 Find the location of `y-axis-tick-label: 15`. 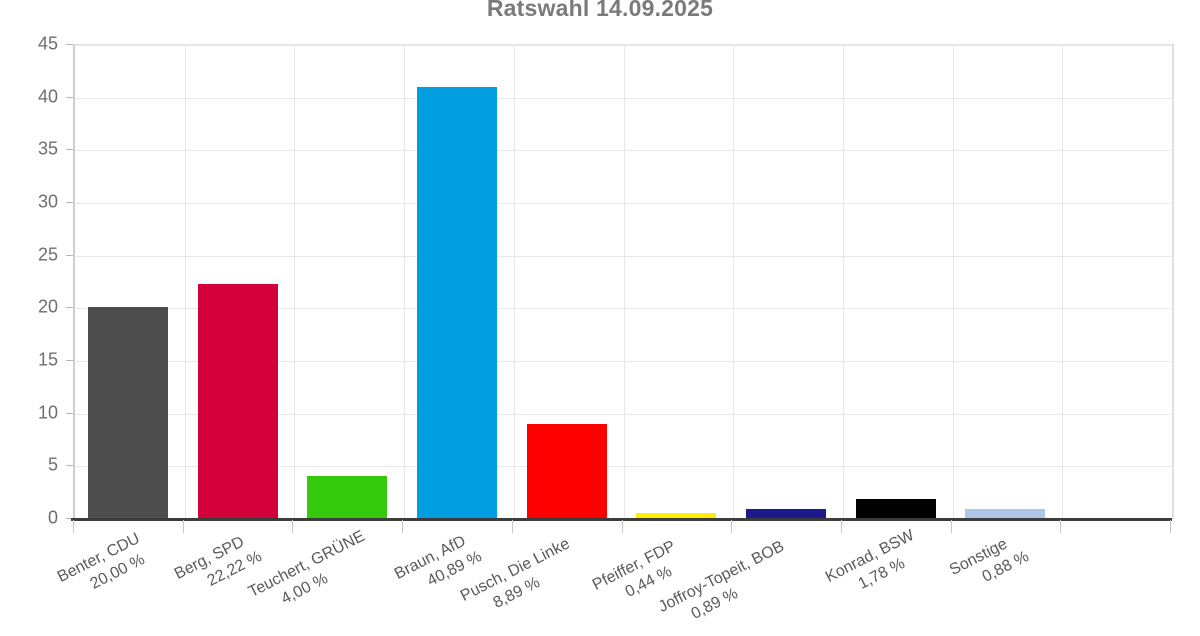

y-axis-tick-label: 15 is located at coordinates (47, 359).